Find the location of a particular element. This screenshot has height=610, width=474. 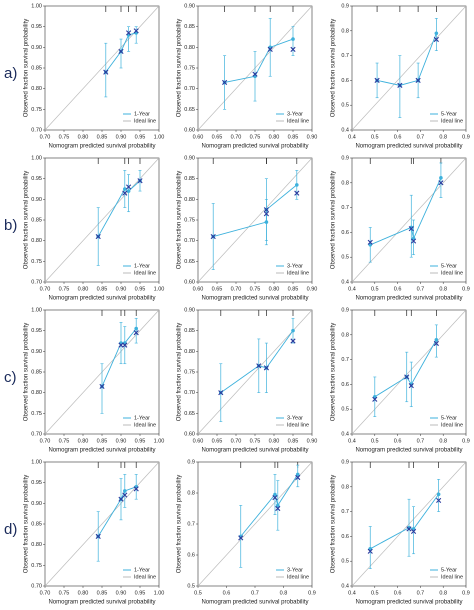

y-tick-label: 0.8 is located at coordinates (345, 335).